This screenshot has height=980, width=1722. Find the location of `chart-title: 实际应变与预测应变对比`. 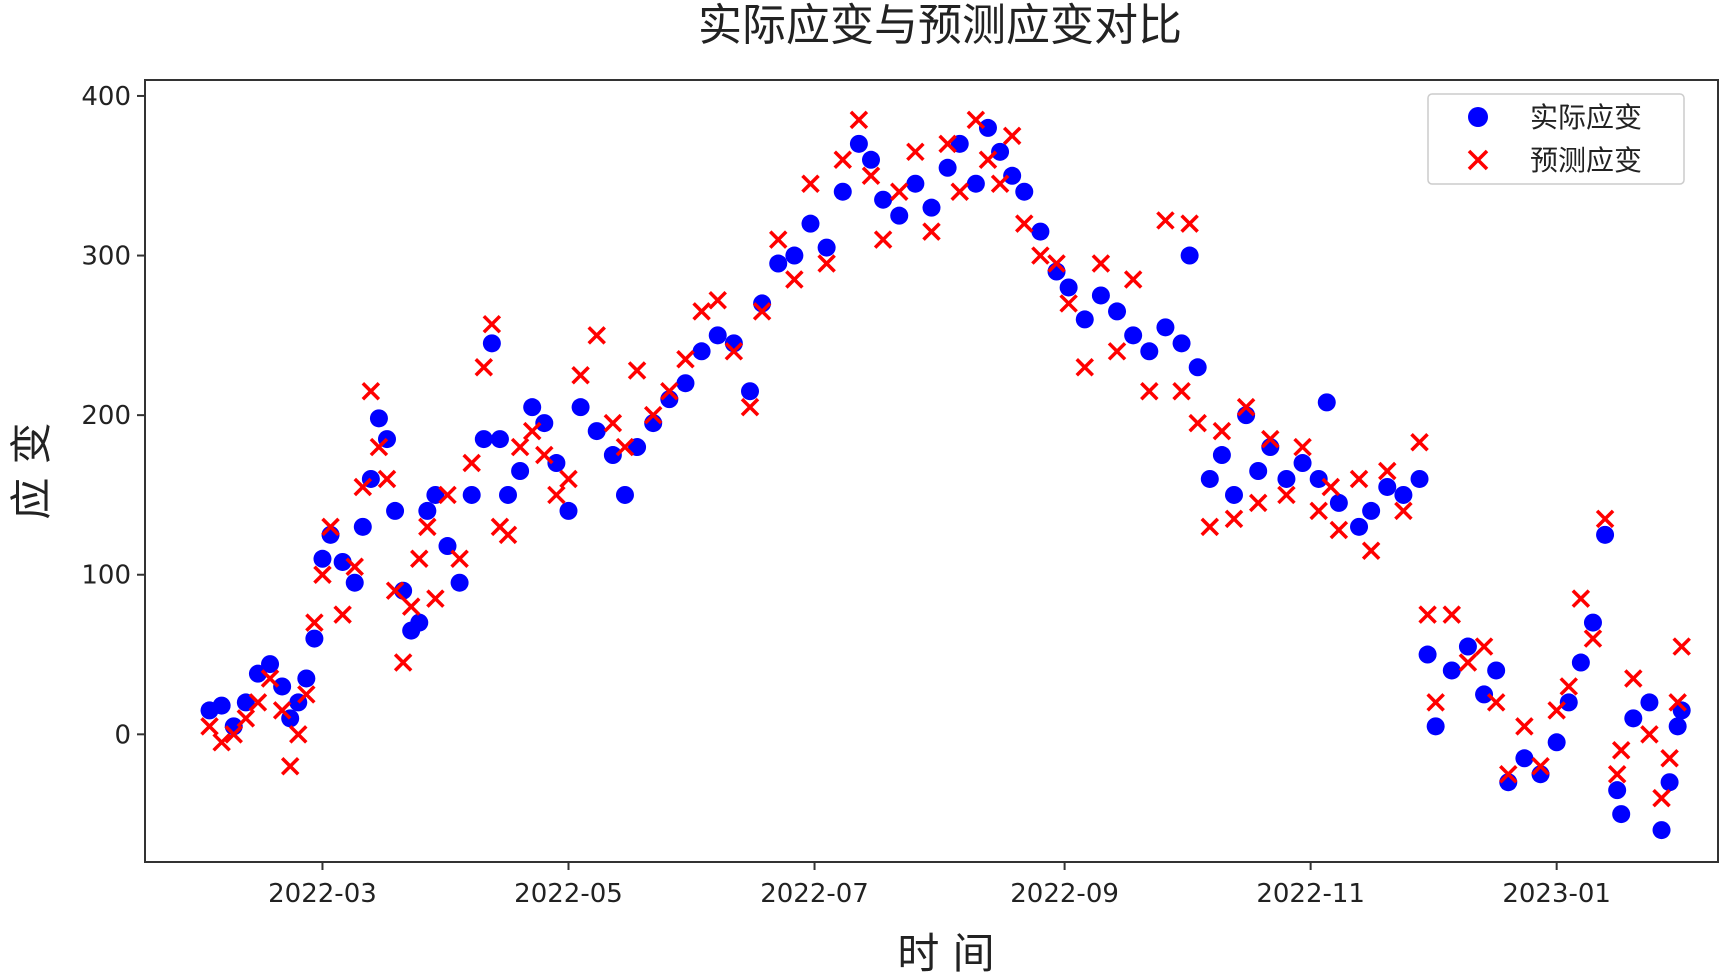

chart-title: 实际应变与预测应变对比 is located at coordinates (940, 25).